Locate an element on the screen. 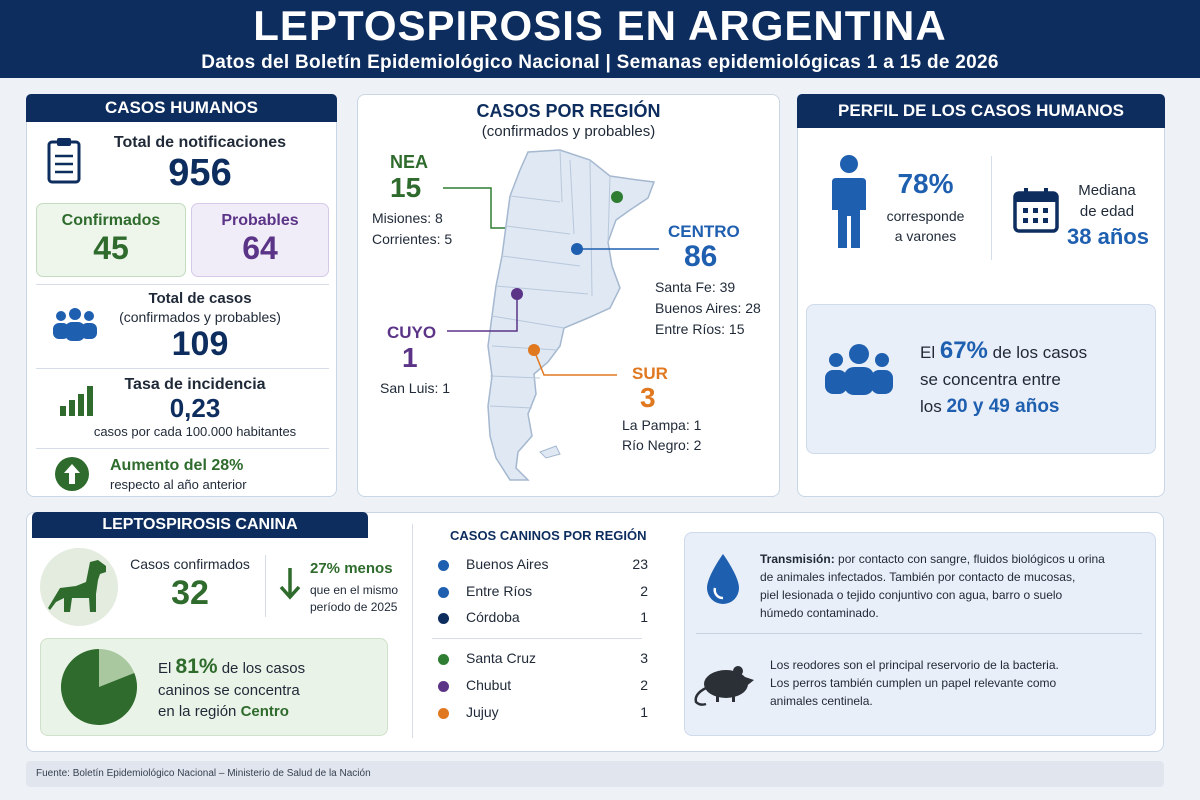  bar-chart-icon is located at coordinates (76, 401).